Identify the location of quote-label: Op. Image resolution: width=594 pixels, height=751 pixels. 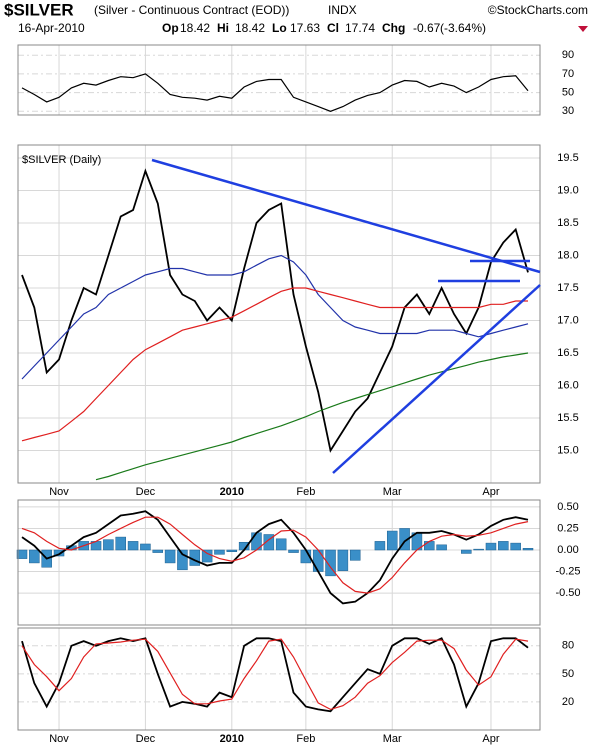
(170, 28).